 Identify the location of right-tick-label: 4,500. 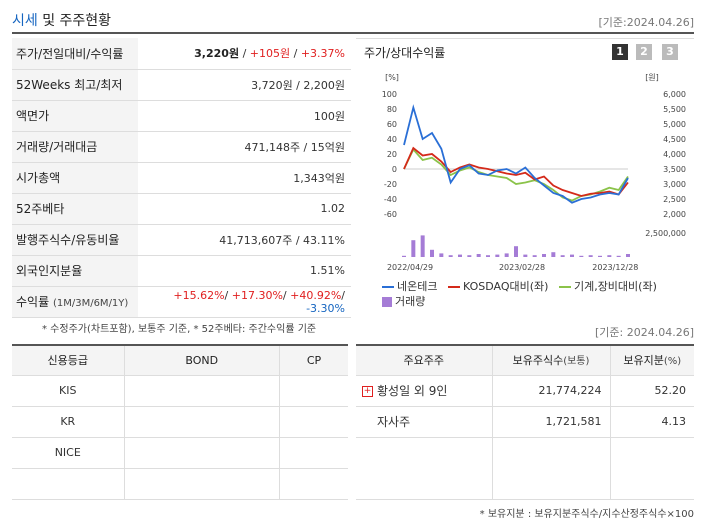
(674, 139).